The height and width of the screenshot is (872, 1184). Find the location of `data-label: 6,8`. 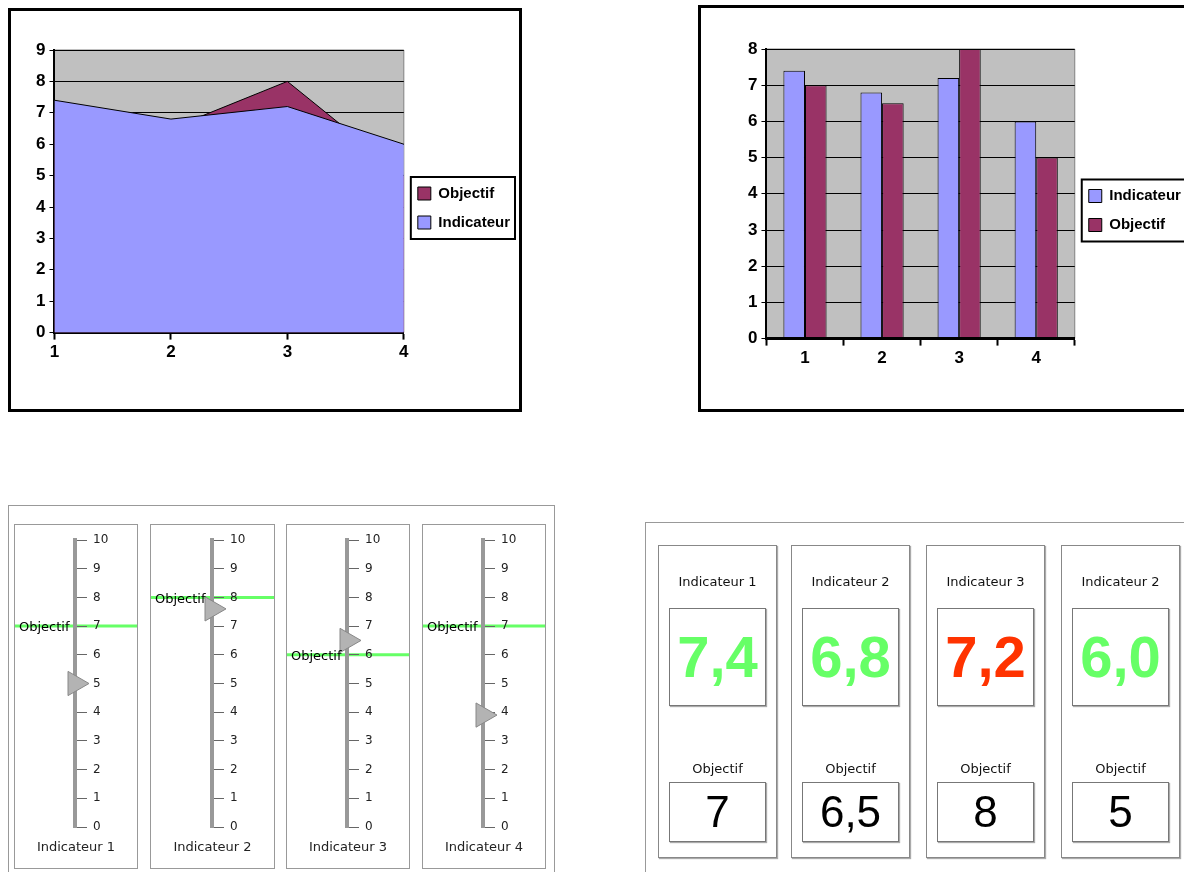

data-label: 6,8 is located at coordinates (850, 657).